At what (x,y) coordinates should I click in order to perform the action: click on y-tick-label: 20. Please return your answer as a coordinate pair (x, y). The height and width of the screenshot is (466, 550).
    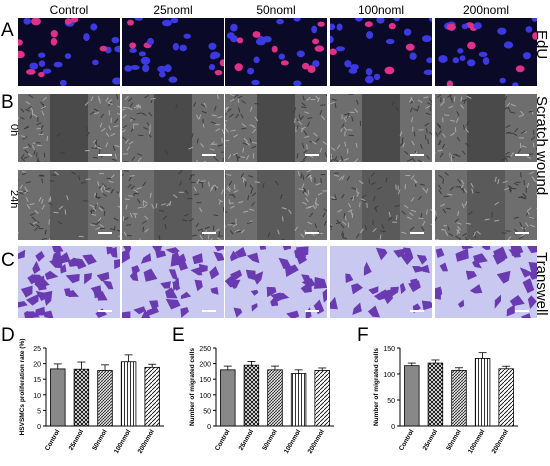
    Looking at the image, I should click on (37, 365).